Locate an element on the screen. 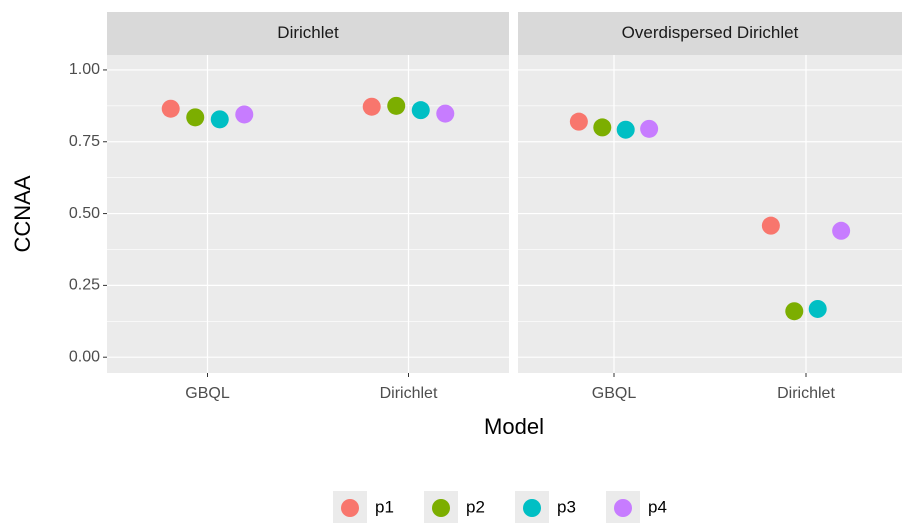 The width and height of the screenshot is (907, 523). y-tick-label: 0.00 is located at coordinates (84, 356).